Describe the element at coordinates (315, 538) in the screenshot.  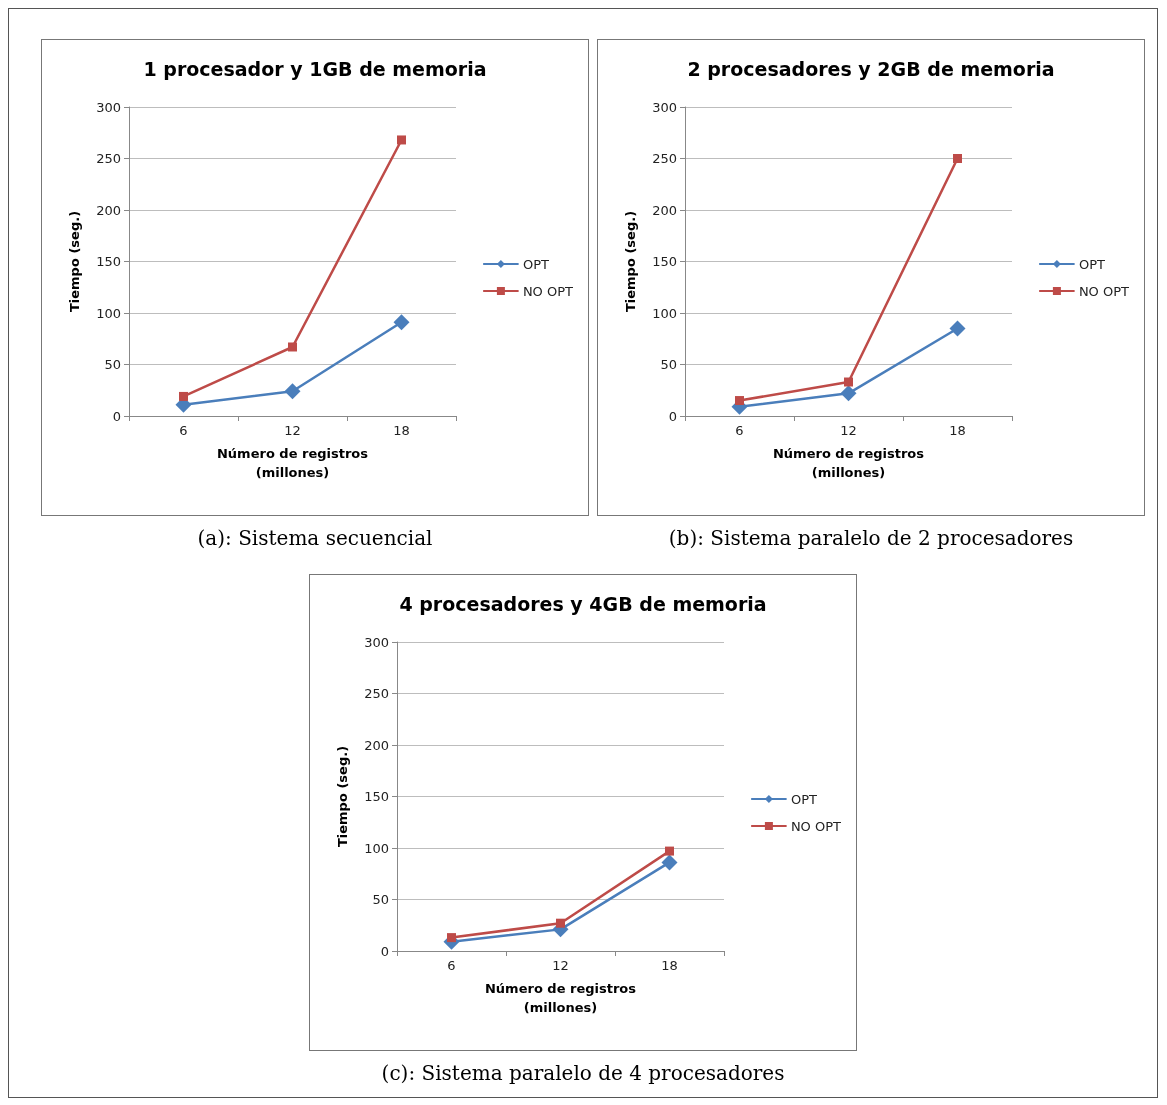
I see `text: (a): Sistema secuencial` at that location.